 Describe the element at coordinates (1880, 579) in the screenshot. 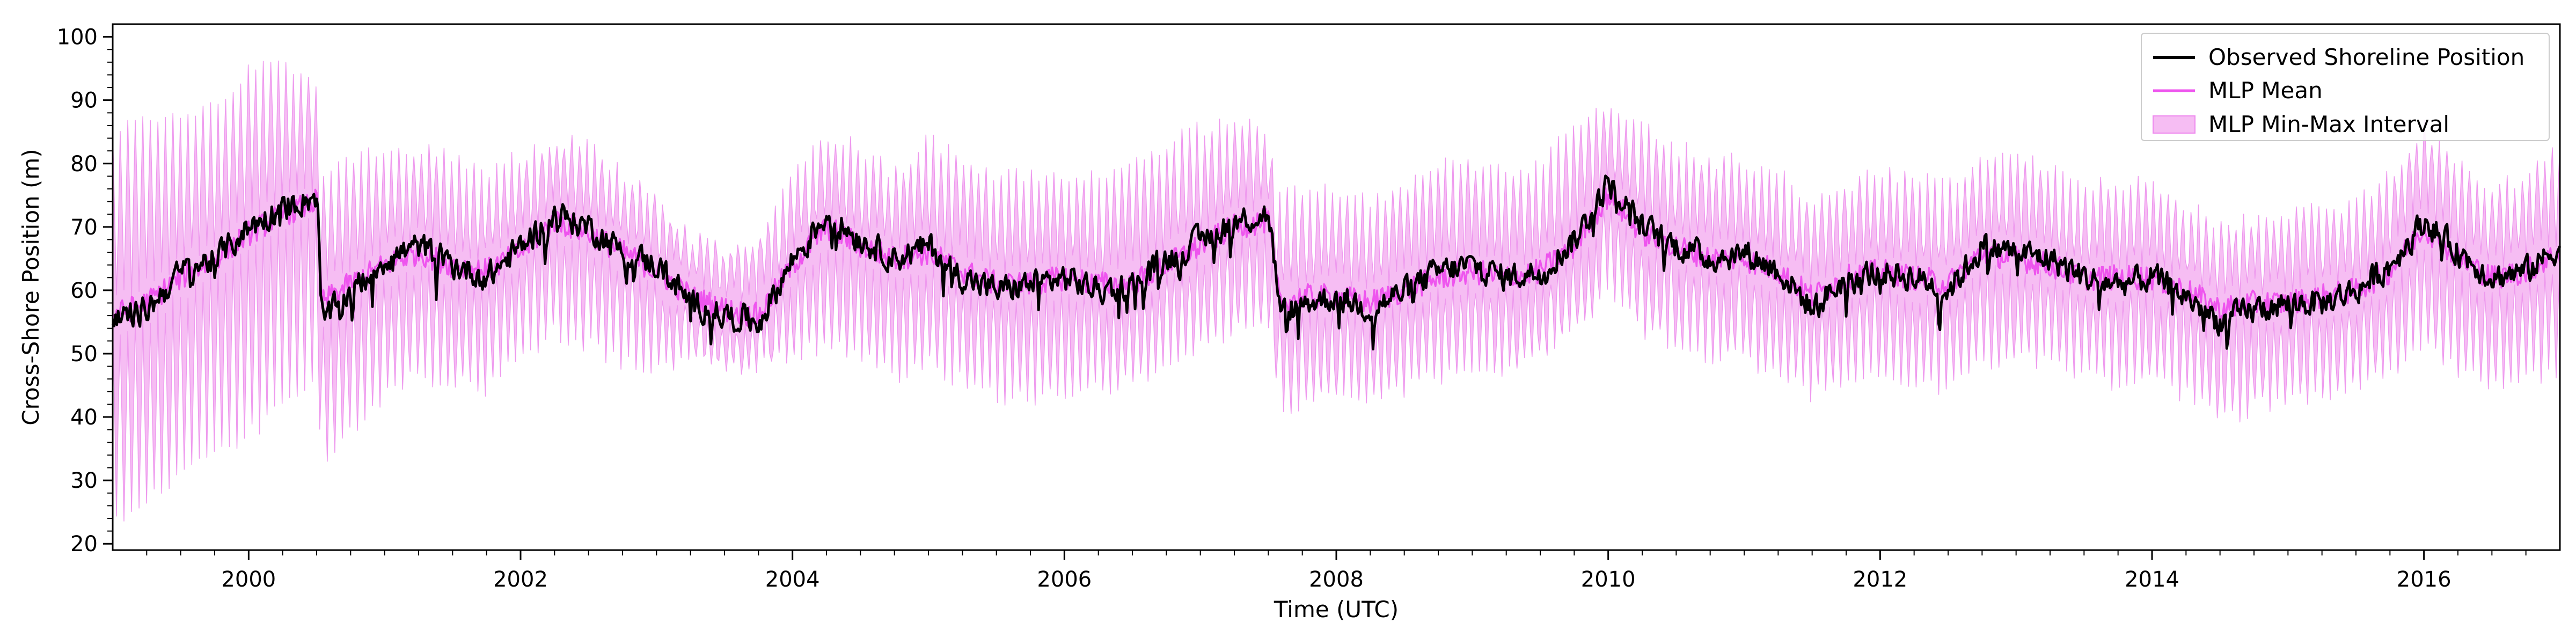

I see `x-tick-label: 2012` at that location.